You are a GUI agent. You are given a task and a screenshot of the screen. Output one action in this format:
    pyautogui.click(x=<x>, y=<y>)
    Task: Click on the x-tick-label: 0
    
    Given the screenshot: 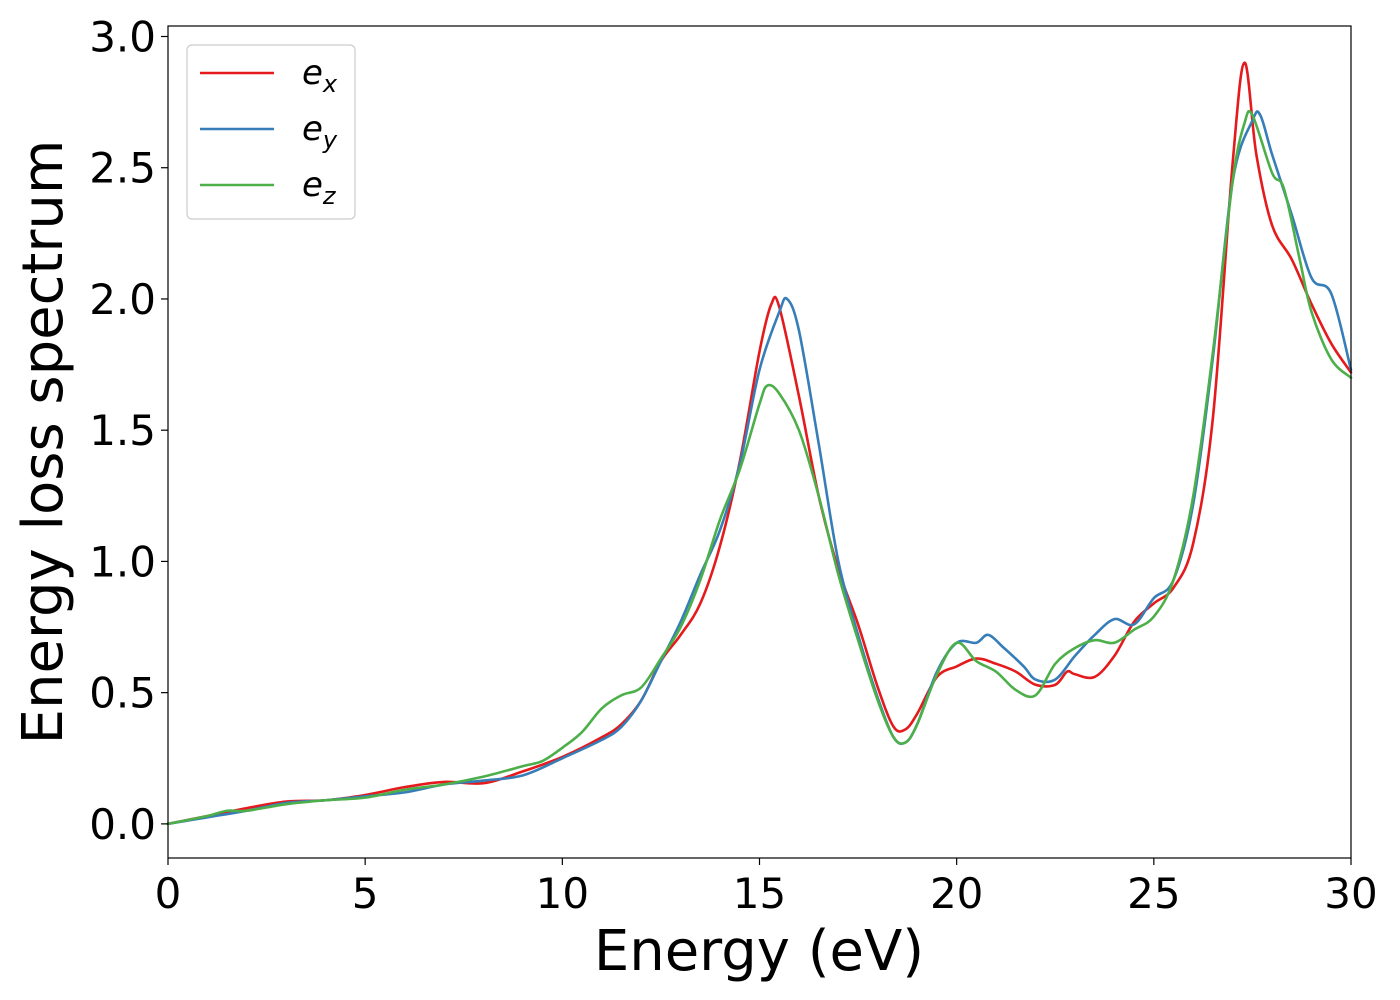 What is the action you would take?
    pyautogui.click(x=168, y=893)
    